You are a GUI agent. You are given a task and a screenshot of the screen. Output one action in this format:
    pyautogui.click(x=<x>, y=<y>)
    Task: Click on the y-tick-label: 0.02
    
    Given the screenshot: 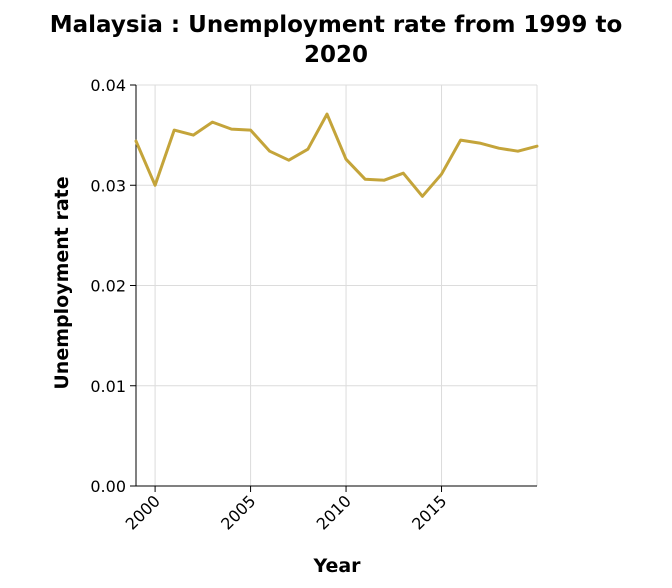 What is the action you would take?
    pyautogui.click(x=108, y=286)
    